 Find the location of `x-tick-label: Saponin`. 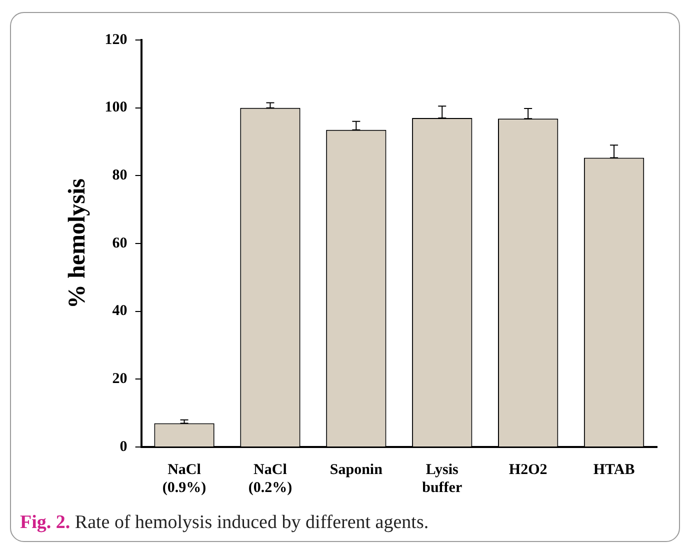

x-tick-label: Saponin is located at coordinates (357, 470).